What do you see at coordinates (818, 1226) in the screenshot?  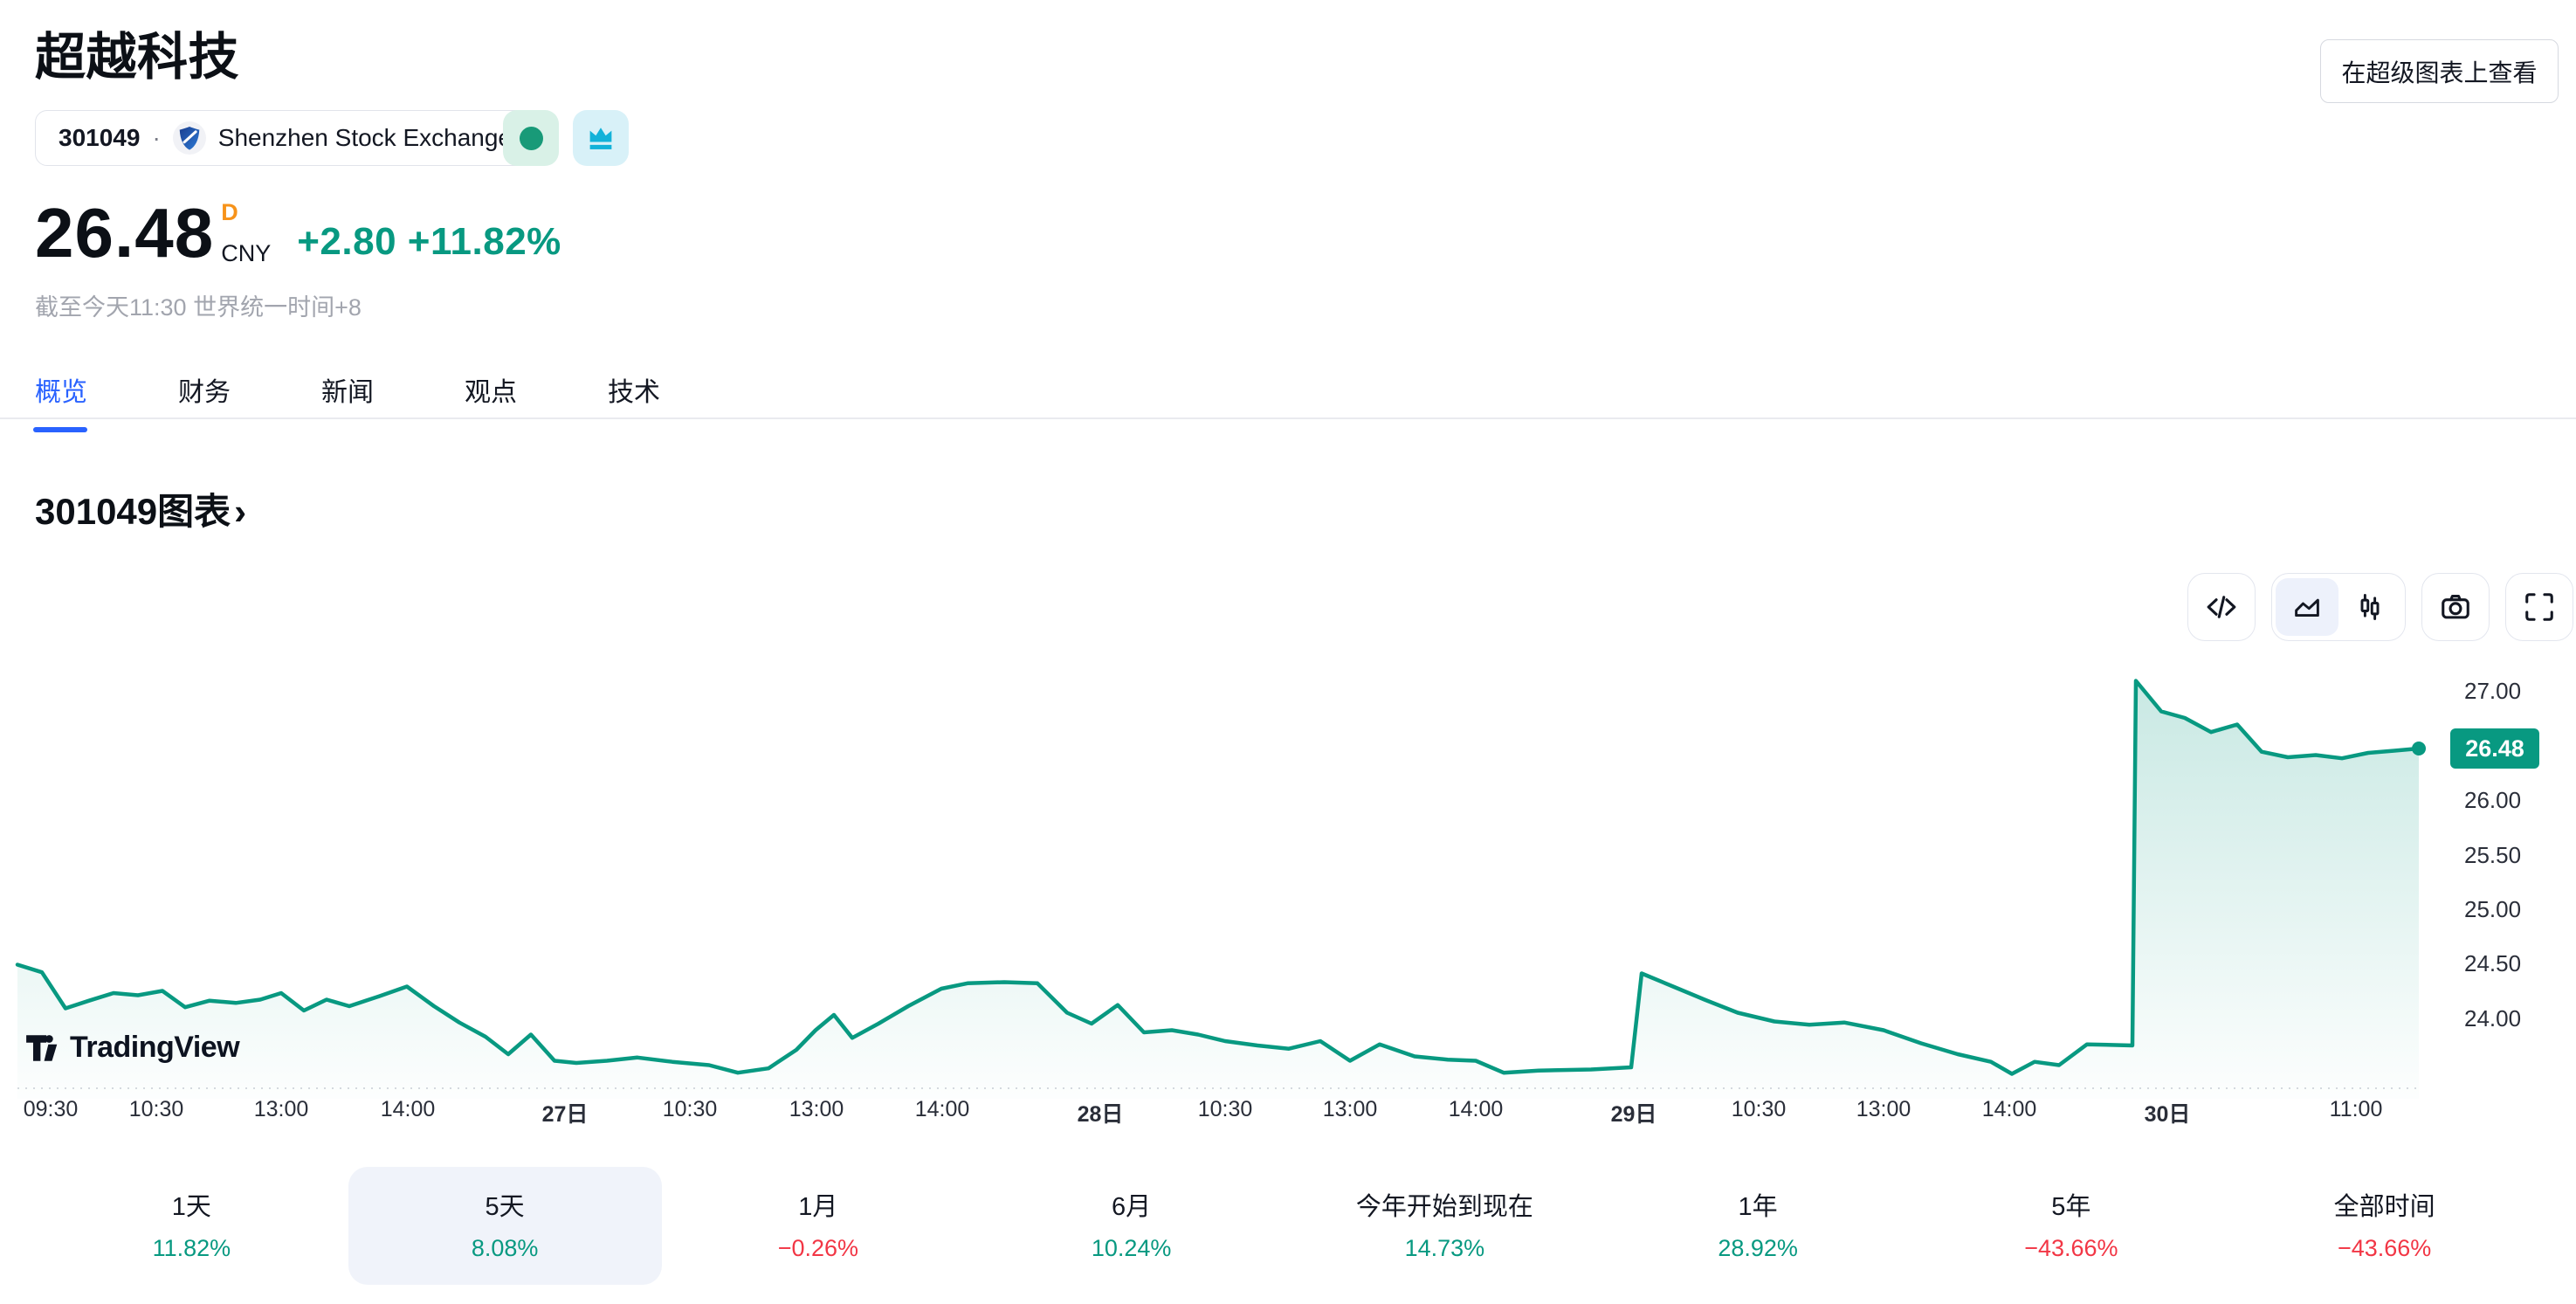 I see `range-2: 1月 −0.26%` at bounding box center [818, 1226].